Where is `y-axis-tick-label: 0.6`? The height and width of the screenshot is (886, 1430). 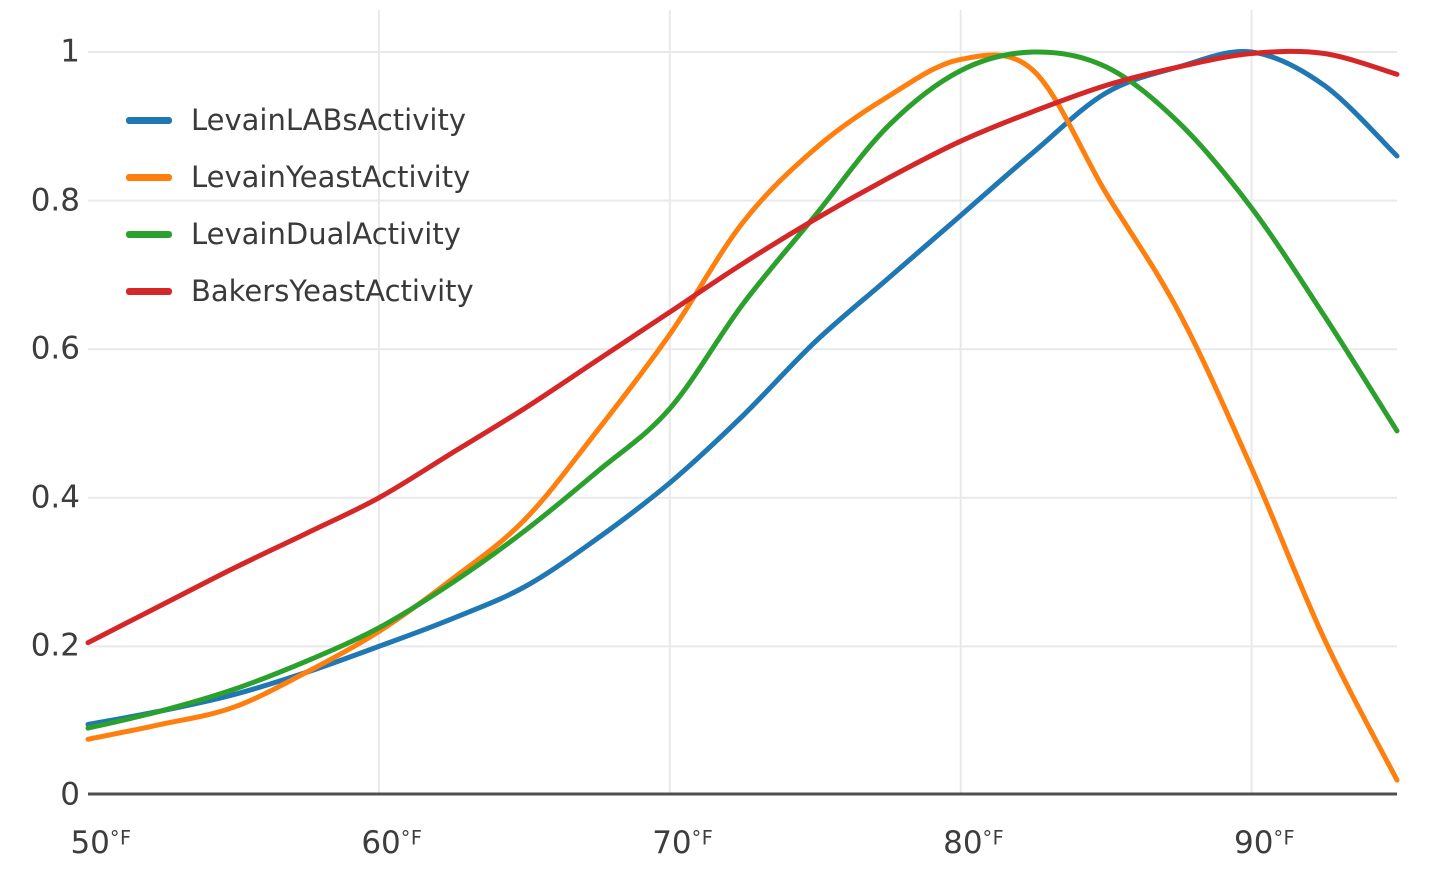 y-axis-tick-label: 0.6 is located at coordinates (55, 348).